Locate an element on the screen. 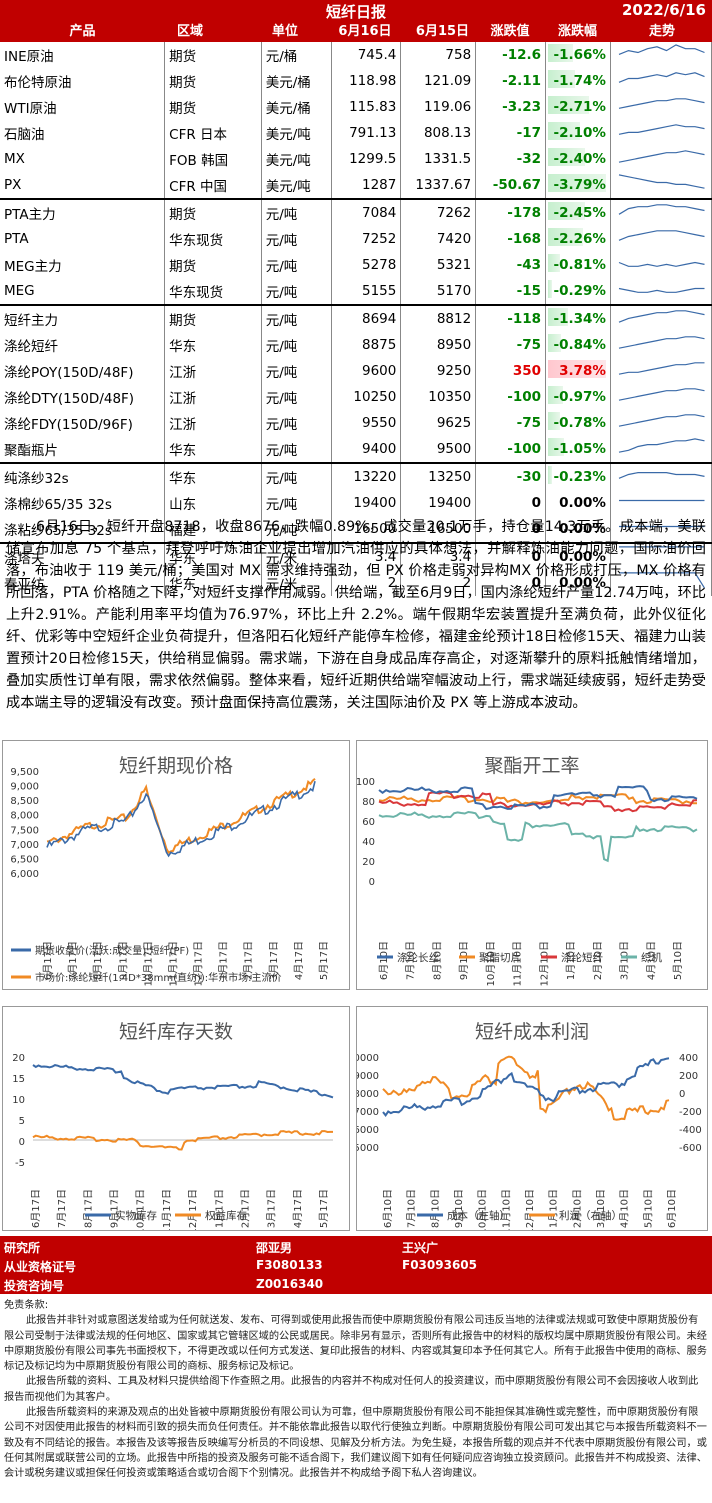  change-pct: -0.23% is located at coordinates (578, 476).